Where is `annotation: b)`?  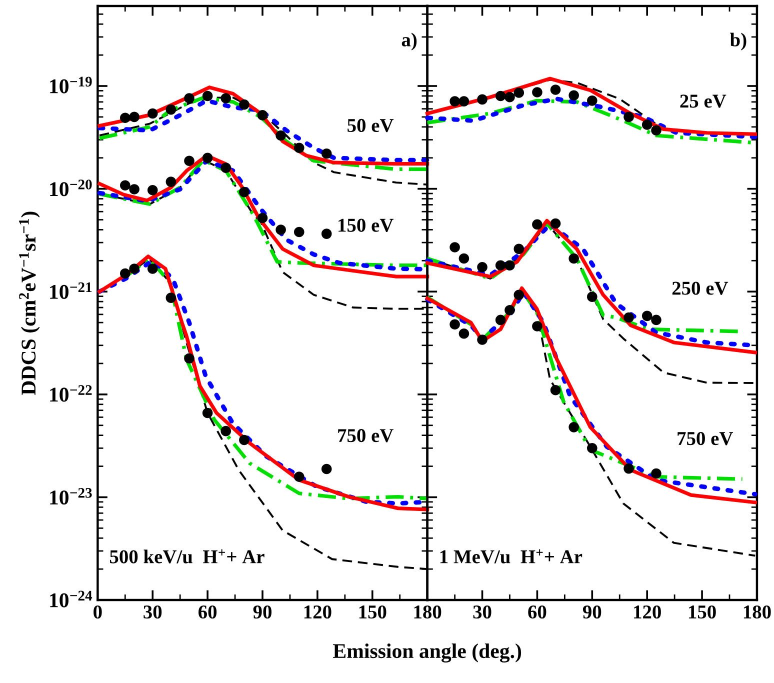 annotation: b) is located at coordinates (738, 41).